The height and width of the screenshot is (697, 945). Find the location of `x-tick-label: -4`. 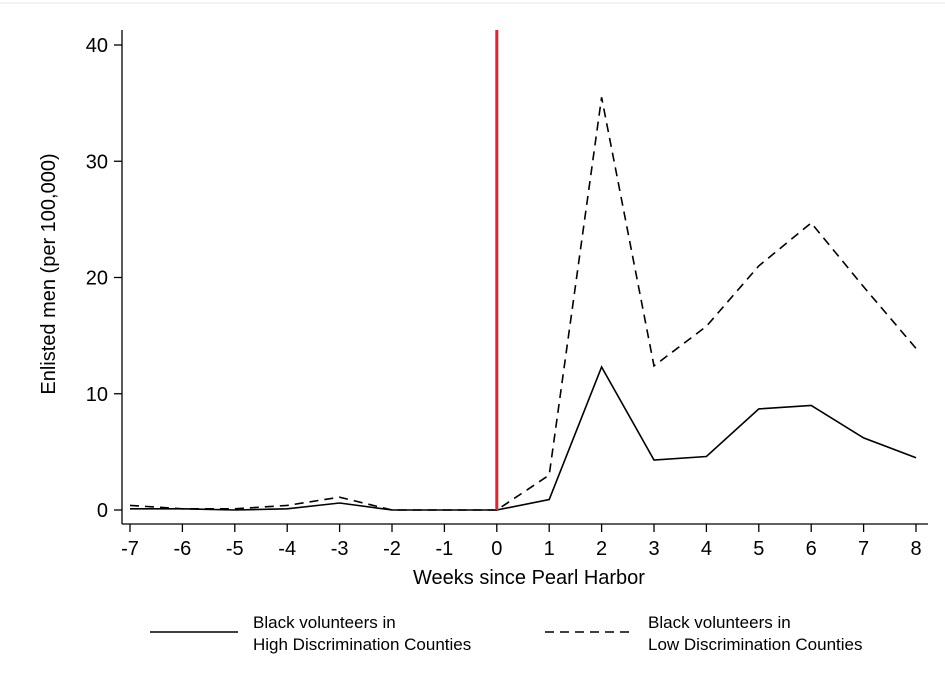

x-tick-label: -4 is located at coordinates (287, 549).